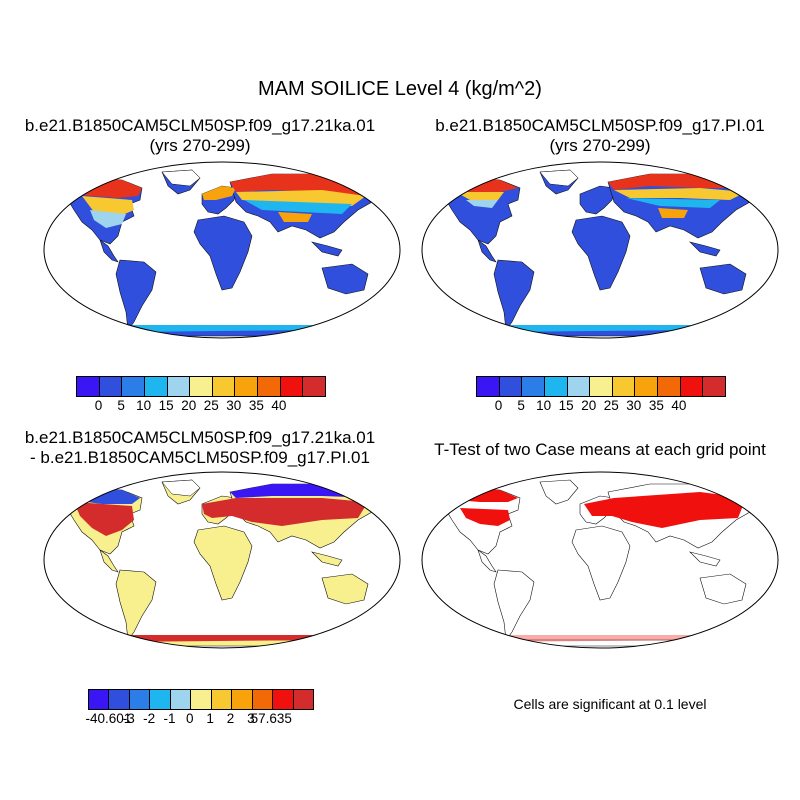  Describe the element at coordinates (200, 407) in the screenshot. I see `colorbar-ticks-top-left: 0 5 10 15 20 25 30 35 40` at that location.